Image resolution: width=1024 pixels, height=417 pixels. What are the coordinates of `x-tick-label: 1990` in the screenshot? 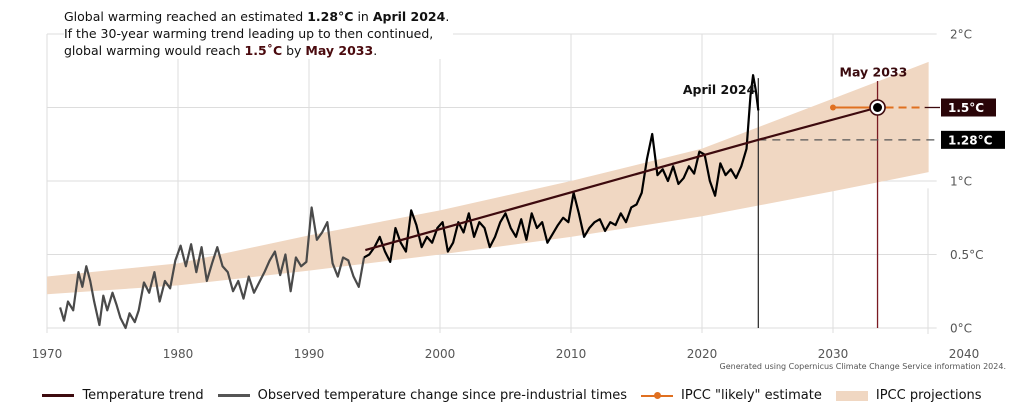 It's located at (309, 354).